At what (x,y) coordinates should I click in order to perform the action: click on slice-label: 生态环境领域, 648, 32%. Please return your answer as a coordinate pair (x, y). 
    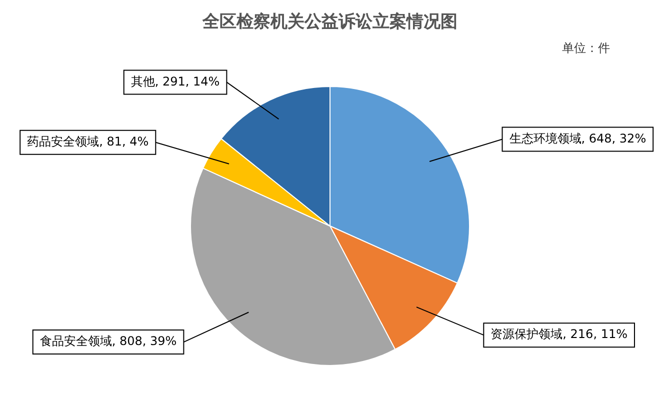
    Looking at the image, I should click on (577, 138).